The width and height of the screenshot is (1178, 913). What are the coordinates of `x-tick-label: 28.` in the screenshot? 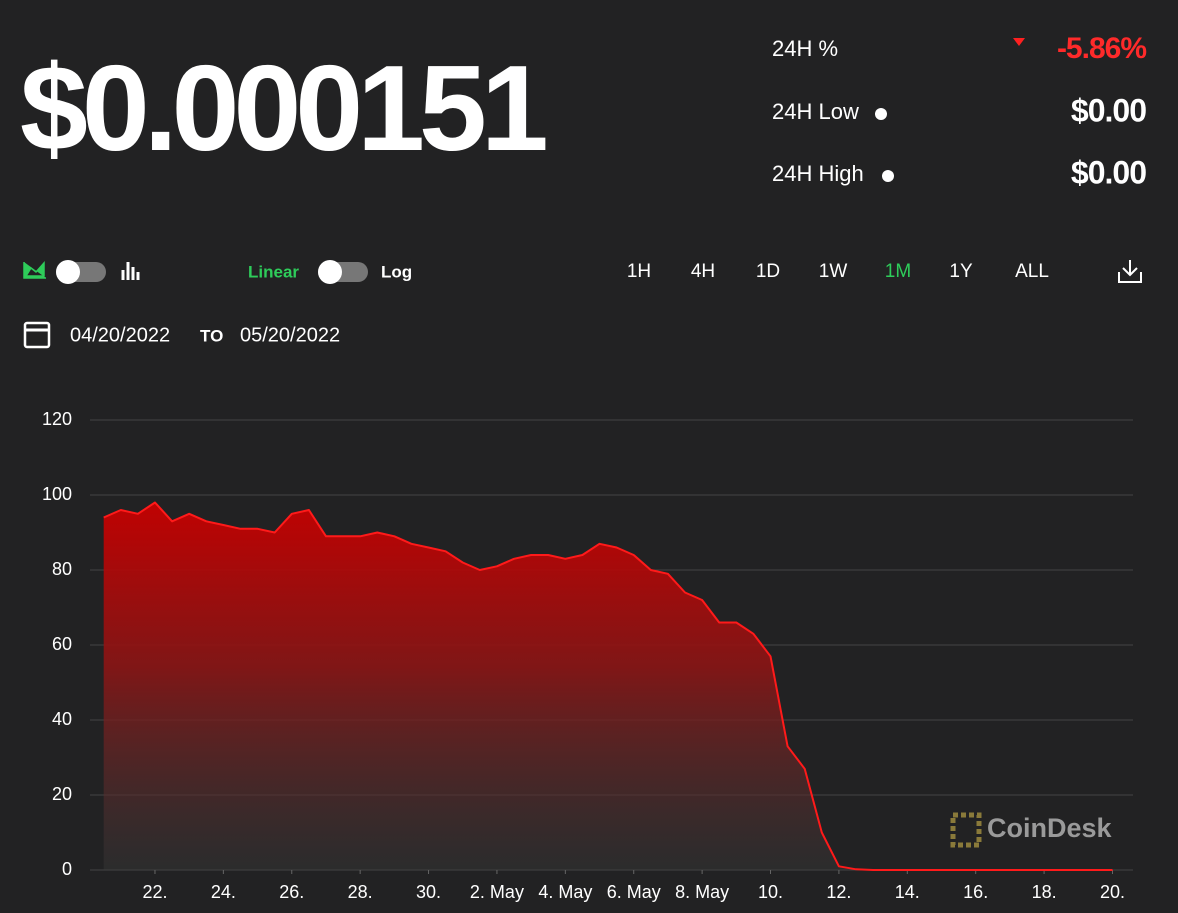 It's located at (360, 892).